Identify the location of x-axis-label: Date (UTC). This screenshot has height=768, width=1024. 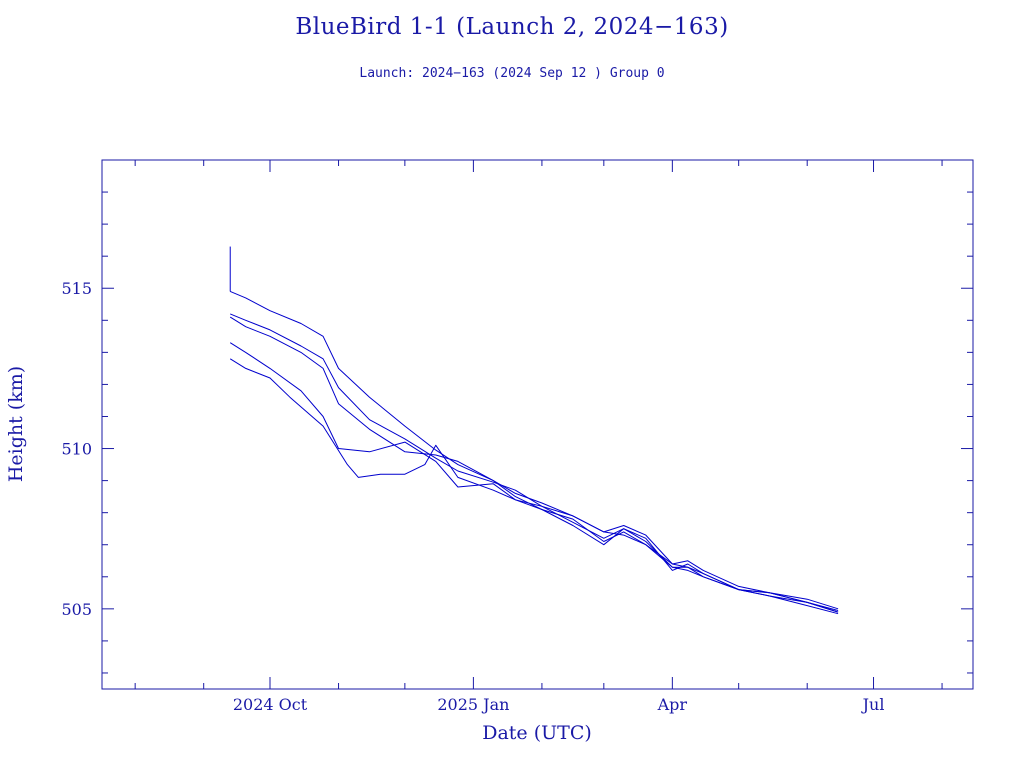
(537, 733).